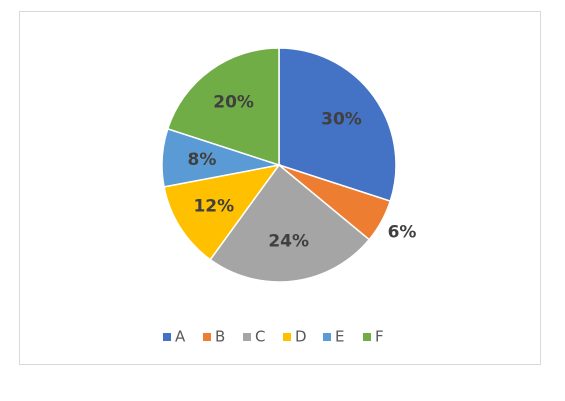  What do you see at coordinates (301, 337) in the screenshot?
I see `legend-label: D` at bounding box center [301, 337].